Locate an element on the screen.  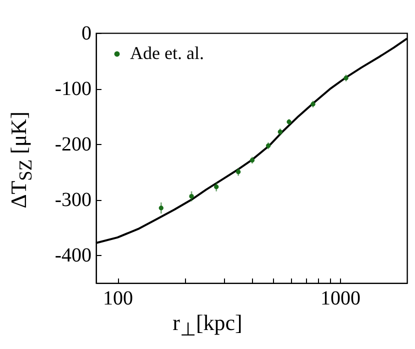
y-tick-label: -300 is located at coordinates (73, 200).